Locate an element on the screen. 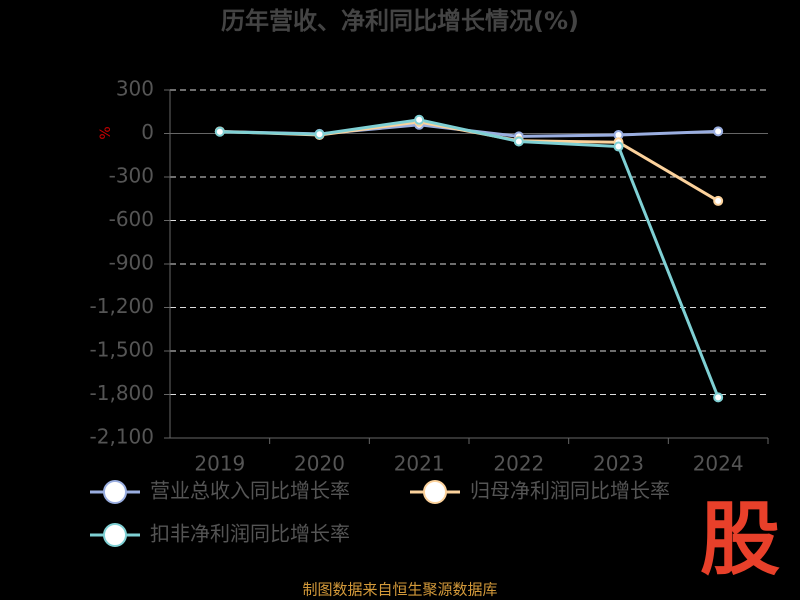 This screenshot has width=800, height=600. y-tick-label: -600 is located at coordinates (131, 219).